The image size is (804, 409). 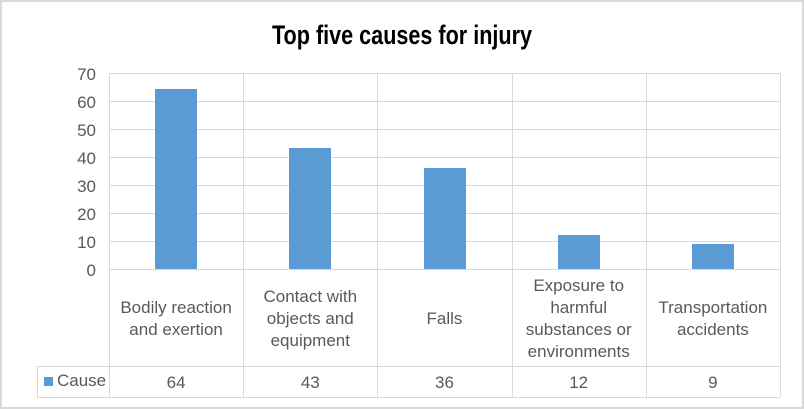 What do you see at coordinates (86, 214) in the screenshot?
I see `y-axis-label: 20` at bounding box center [86, 214].